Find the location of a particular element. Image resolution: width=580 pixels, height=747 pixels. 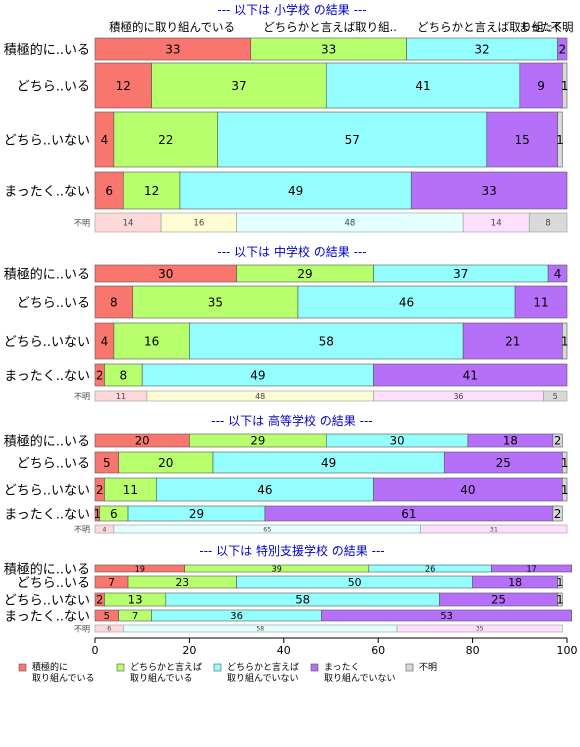

data-label: 36 is located at coordinates (236, 616).